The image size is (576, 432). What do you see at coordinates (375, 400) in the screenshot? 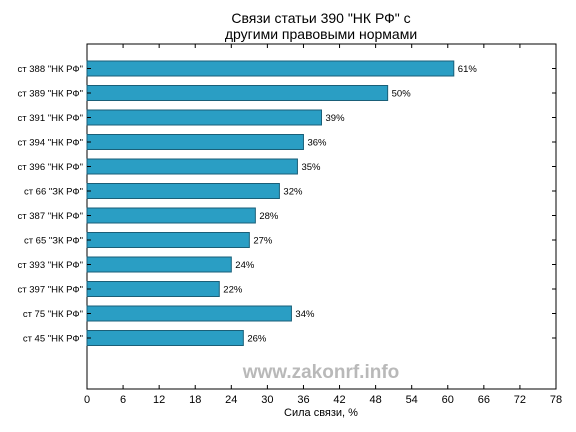
I see `x-tick-label-8: 48` at bounding box center [375, 400].